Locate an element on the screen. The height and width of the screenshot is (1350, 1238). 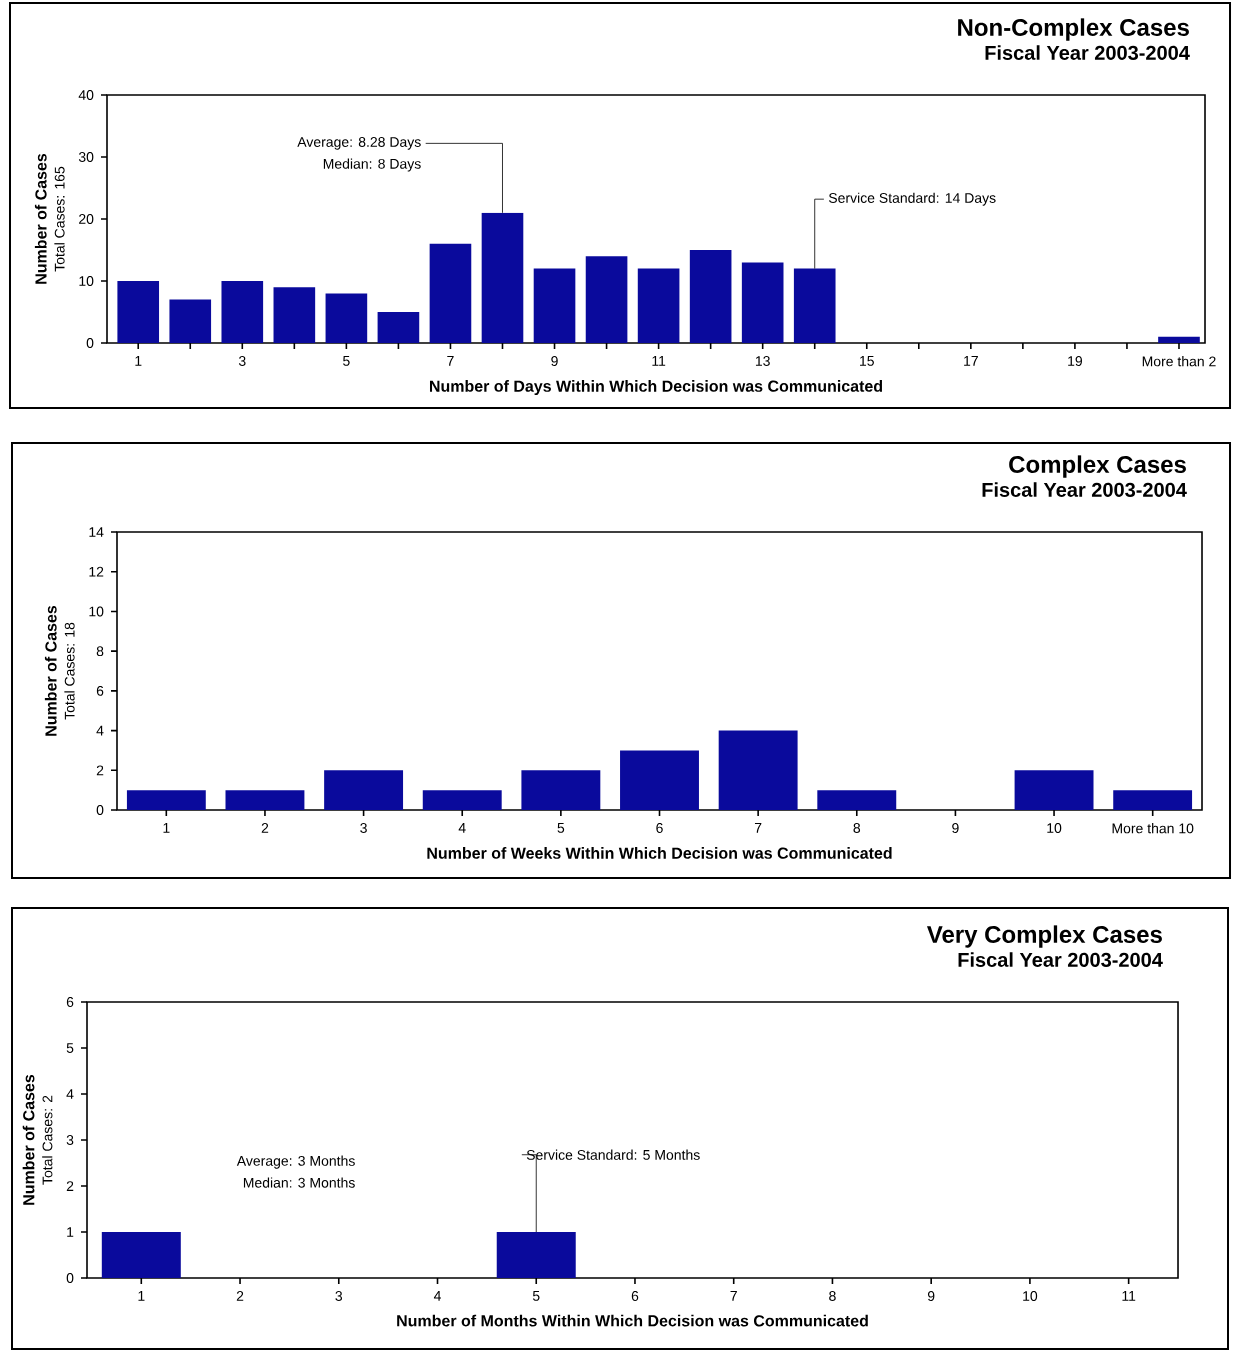
y-tick-label: 3 is located at coordinates (70, 1140).